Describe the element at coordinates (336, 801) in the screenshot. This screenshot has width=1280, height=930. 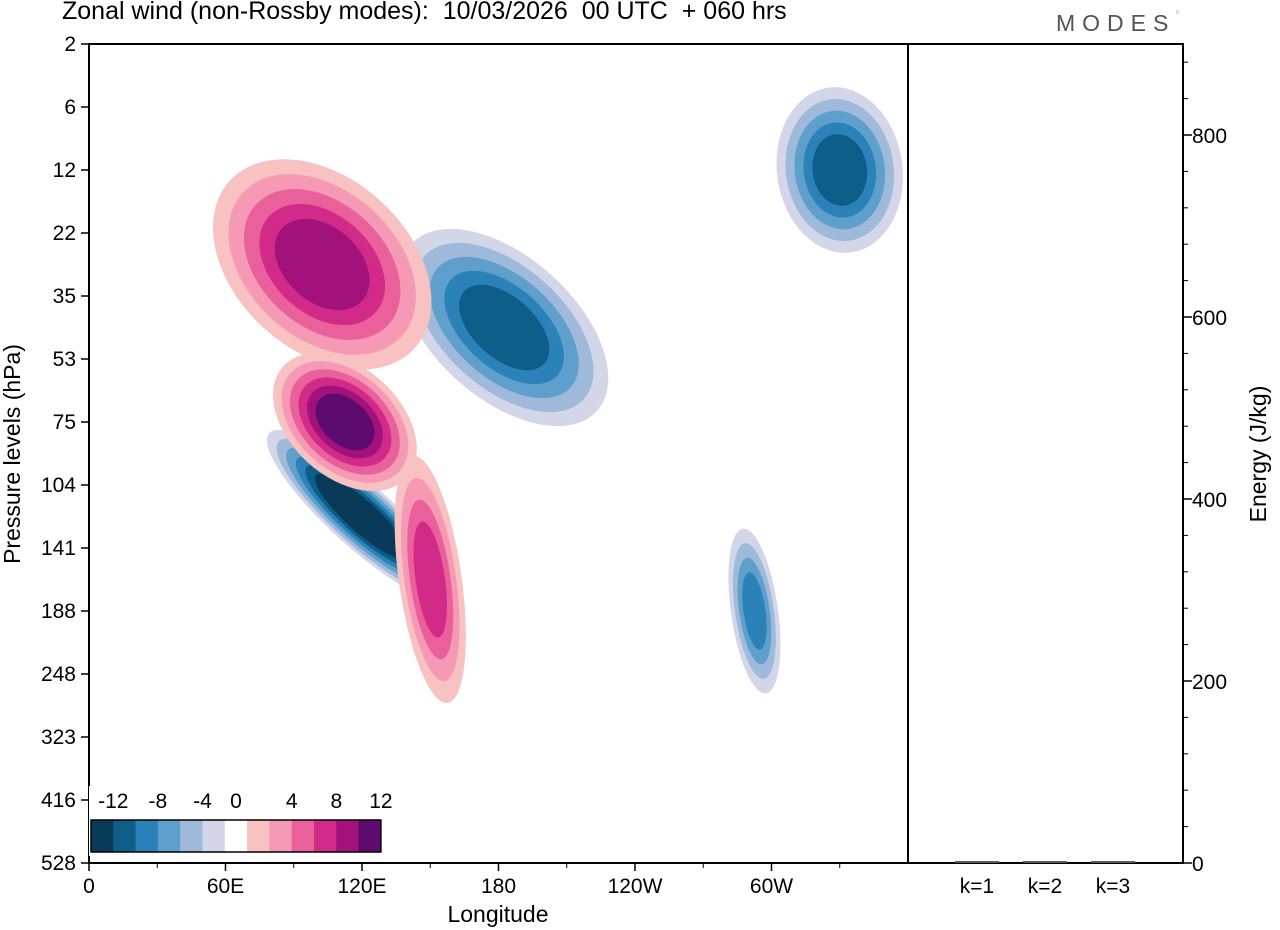
I see `colorbar-label: 8` at that location.